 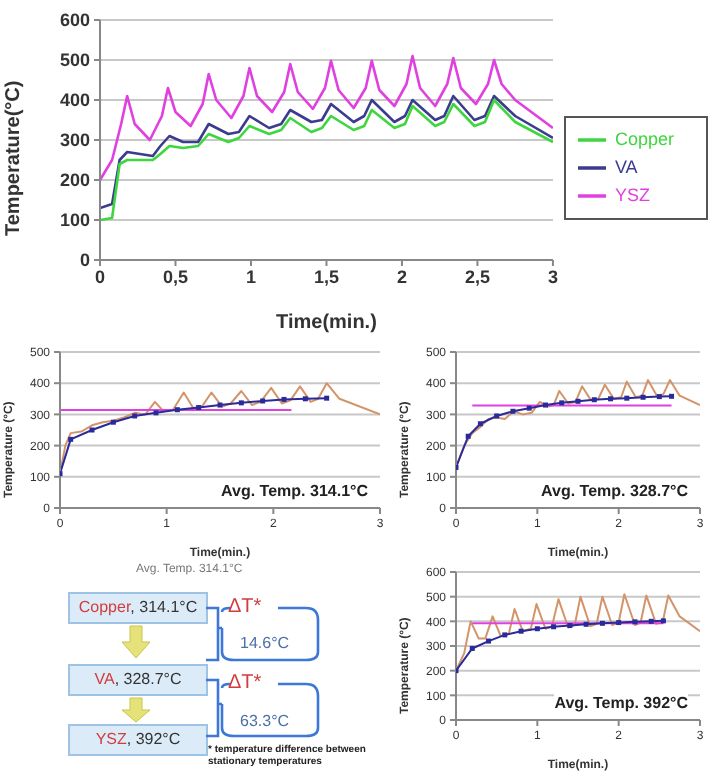 What do you see at coordinates (74, 20) in the screenshot?
I see `y-tick-label: 600` at bounding box center [74, 20].